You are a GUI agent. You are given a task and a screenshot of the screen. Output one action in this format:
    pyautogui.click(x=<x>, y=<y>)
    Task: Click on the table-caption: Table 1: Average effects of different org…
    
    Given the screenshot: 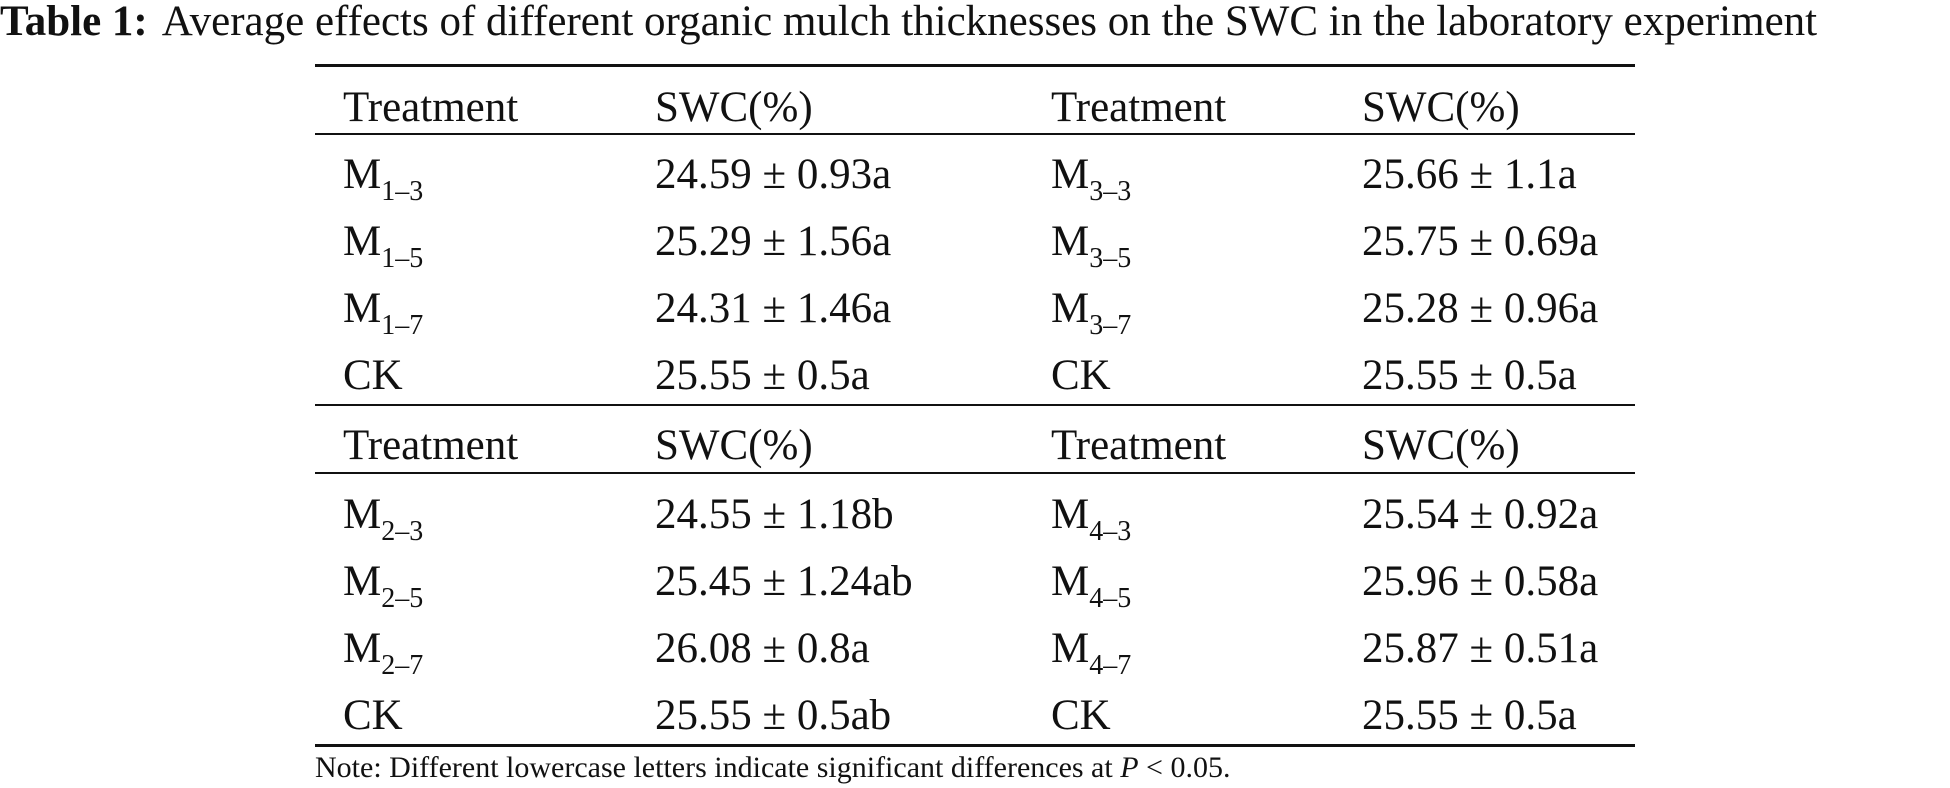 What is the action you would take?
    pyautogui.click(x=975, y=30)
    